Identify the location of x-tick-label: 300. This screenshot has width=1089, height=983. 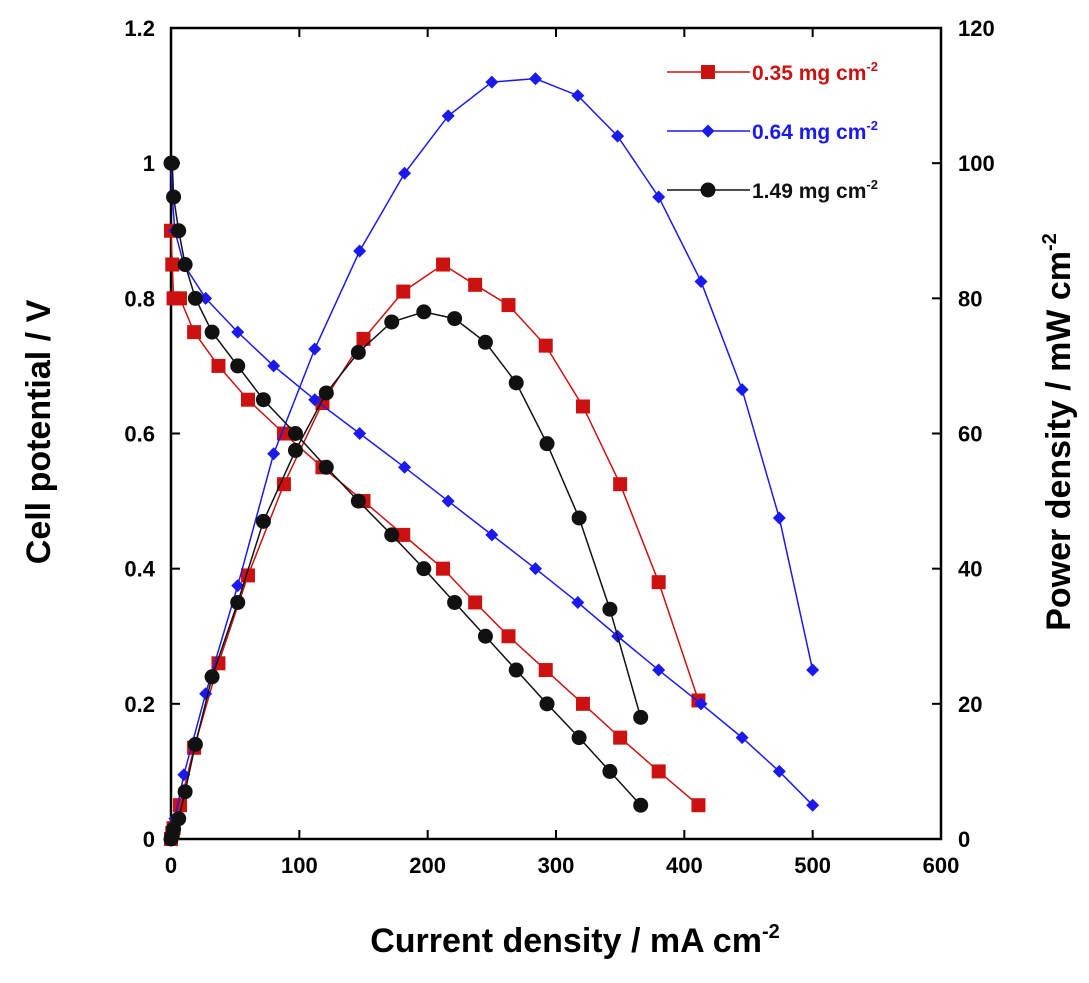
(556, 865).